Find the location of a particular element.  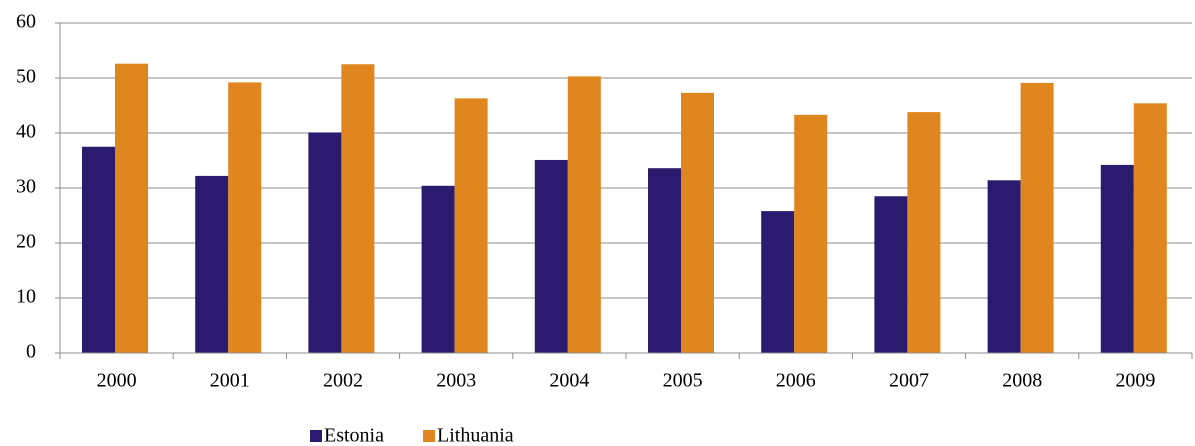

y-tick-label: 0 is located at coordinates (31, 352).